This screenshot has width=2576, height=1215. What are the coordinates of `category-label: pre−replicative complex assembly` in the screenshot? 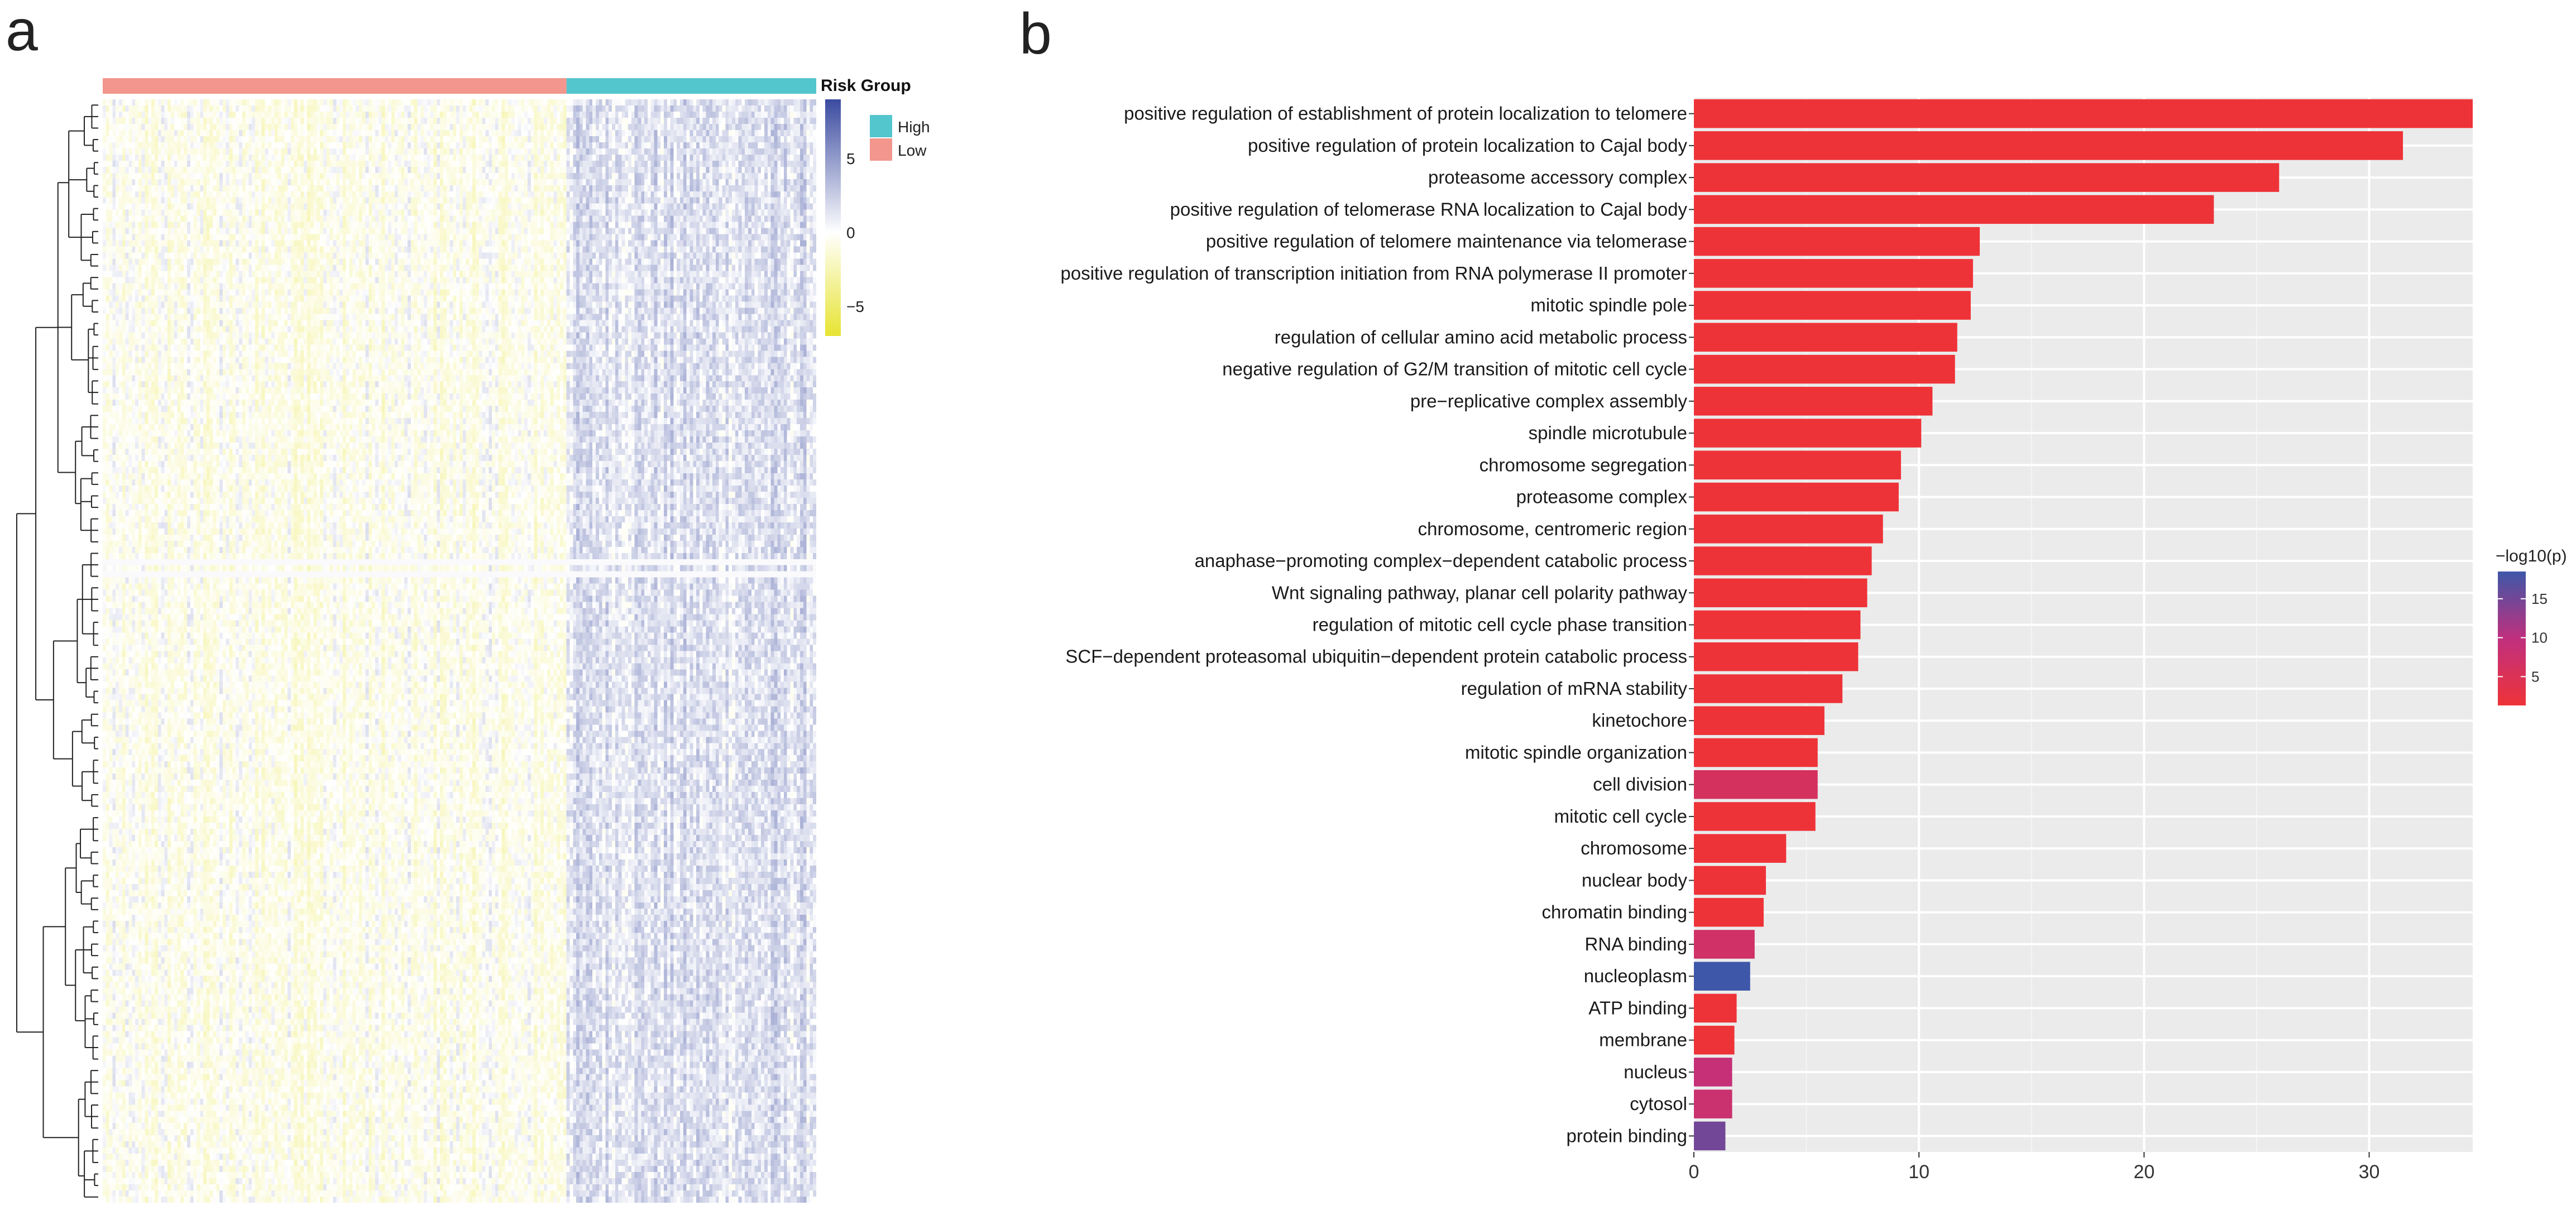 It's located at (1549, 401).